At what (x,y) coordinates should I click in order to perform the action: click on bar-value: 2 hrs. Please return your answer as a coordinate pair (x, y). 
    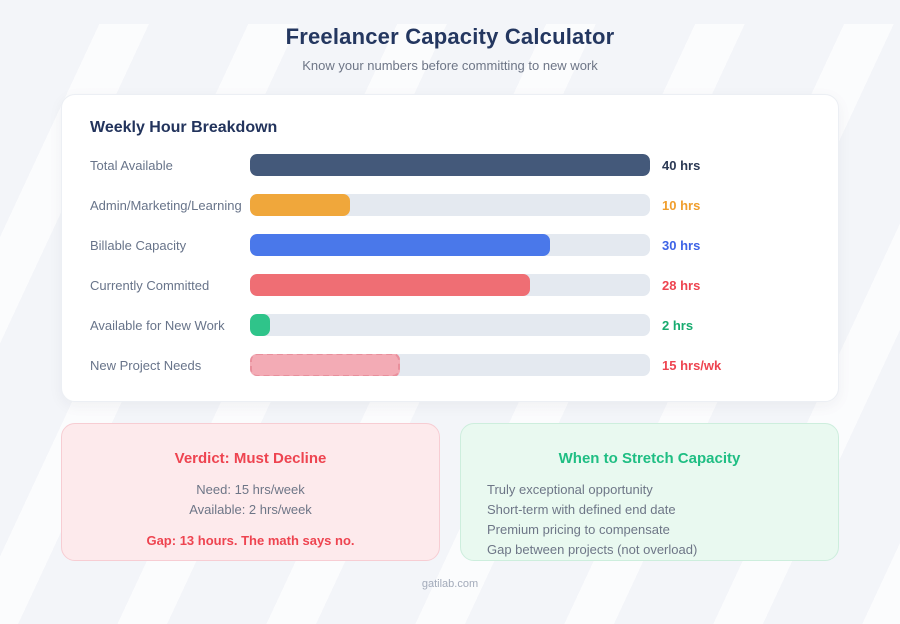
    Looking at the image, I should click on (678, 325).